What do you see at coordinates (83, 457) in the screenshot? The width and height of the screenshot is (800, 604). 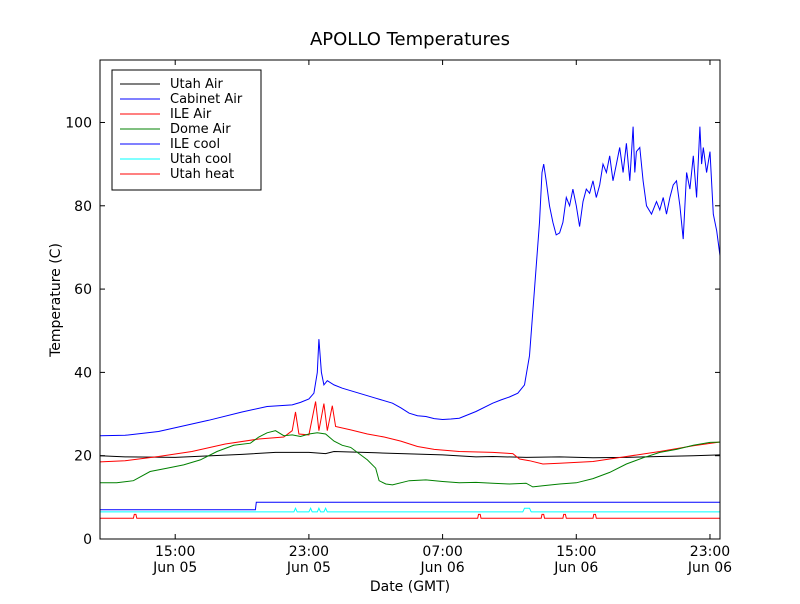 I see `y-tick-label-1: 20` at bounding box center [83, 457].